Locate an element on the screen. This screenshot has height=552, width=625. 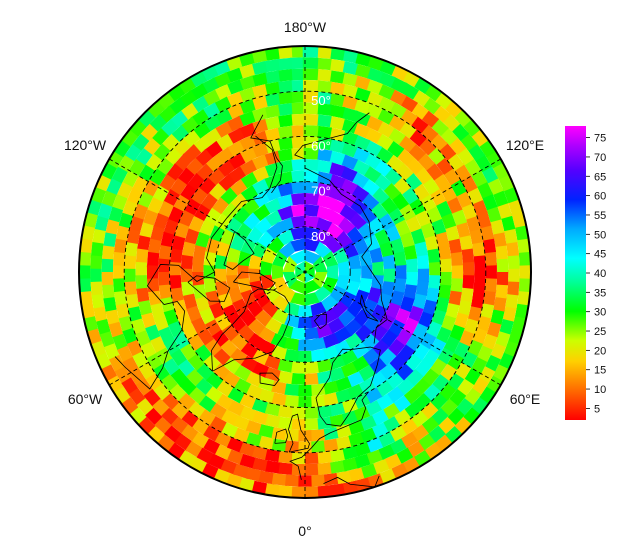
lon-0-label: 0° is located at coordinates (304, 531).